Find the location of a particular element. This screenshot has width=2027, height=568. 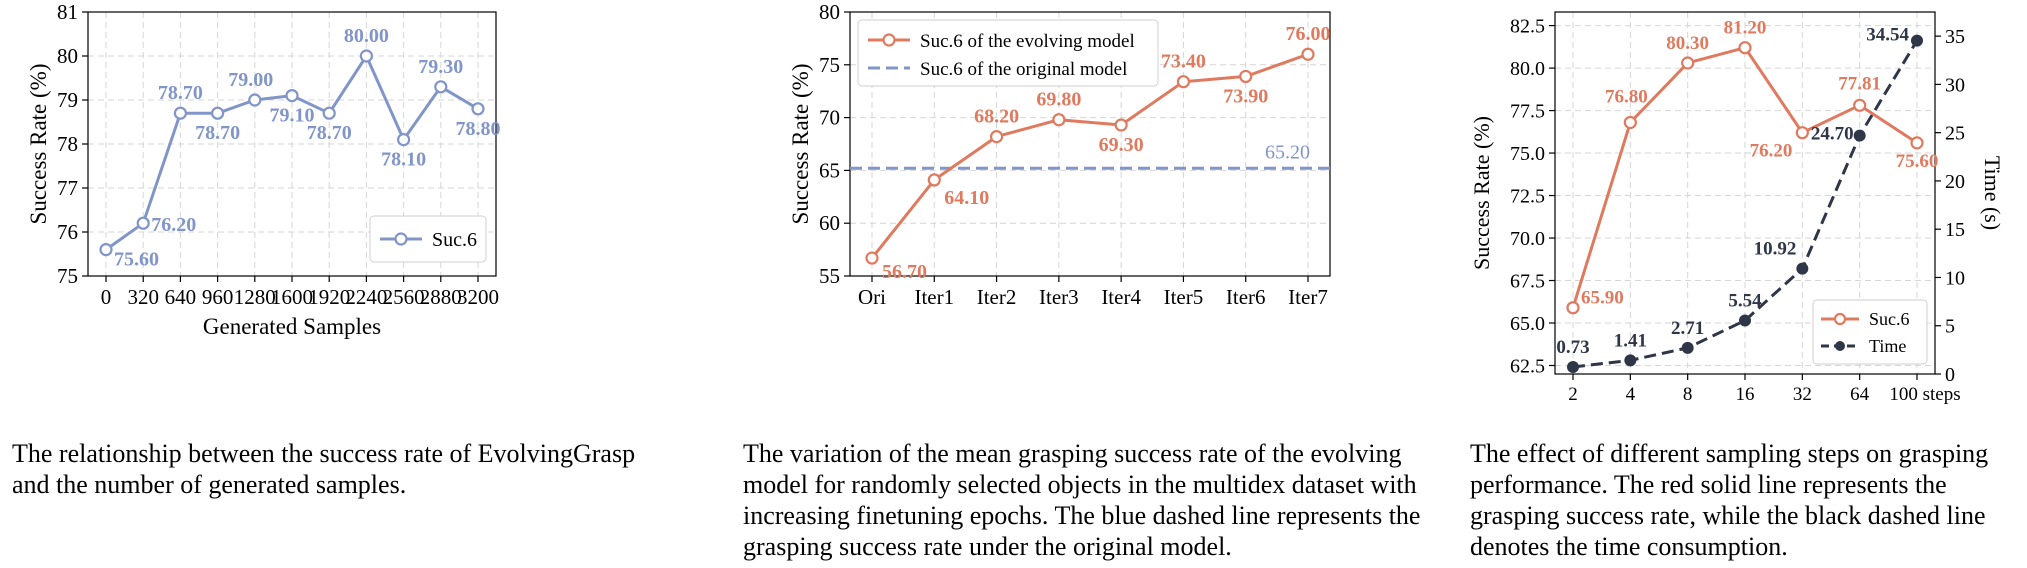

c1-y-axis-label: Success Rate (%) is located at coordinates (38, 144).